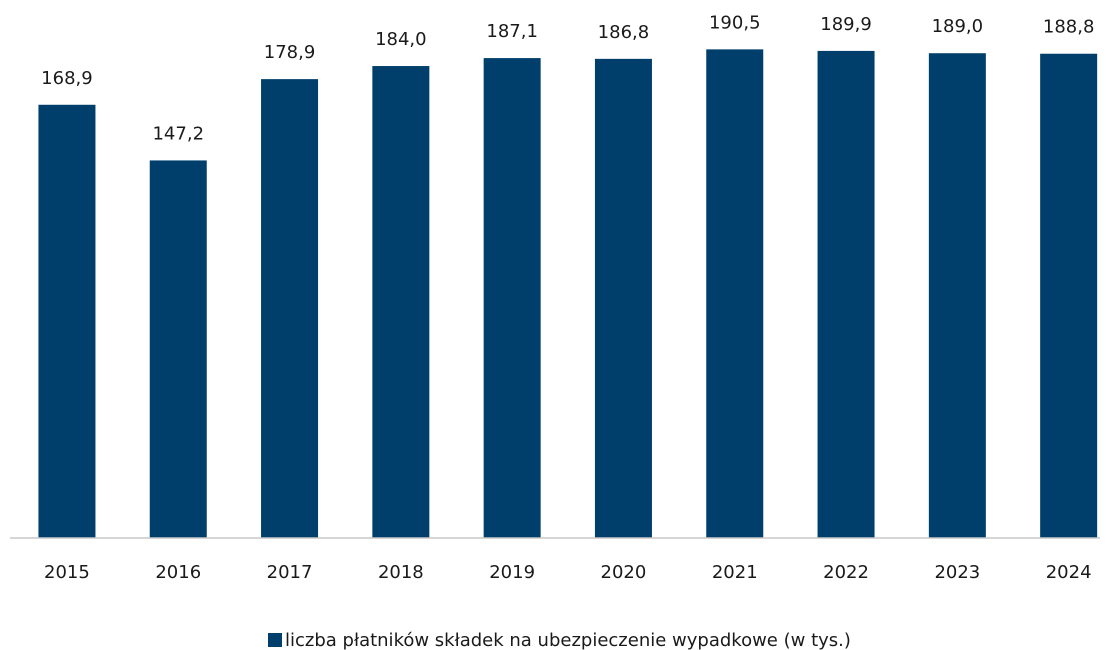 The width and height of the screenshot is (1113, 650). I want to click on data-label: 190,5, so click(735, 22).